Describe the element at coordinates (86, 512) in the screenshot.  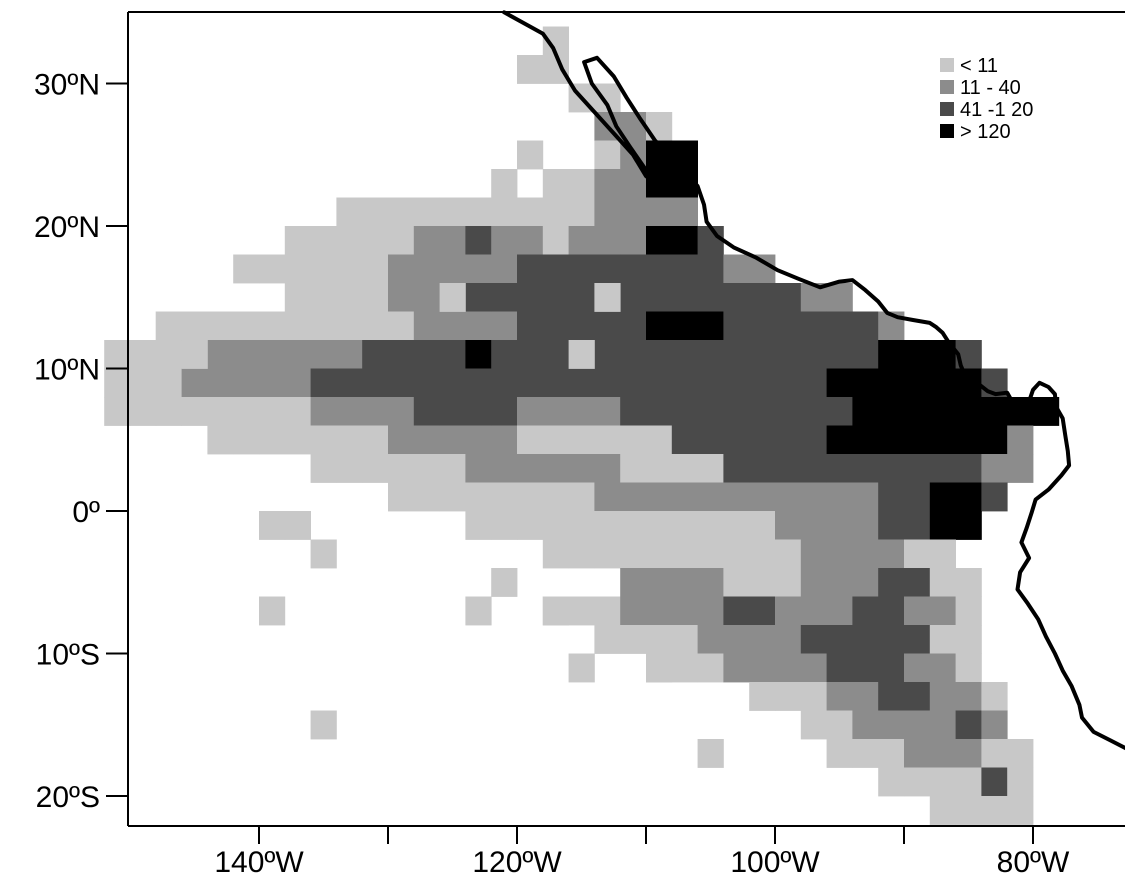
I see `y-tick-label: 0º` at that location.